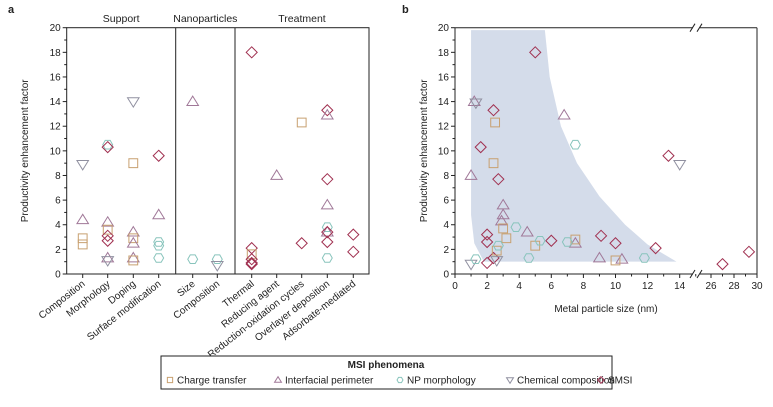 This screenshot has width=773, height=407. I want to click on legend-marker-chemical, so click(510, 381).